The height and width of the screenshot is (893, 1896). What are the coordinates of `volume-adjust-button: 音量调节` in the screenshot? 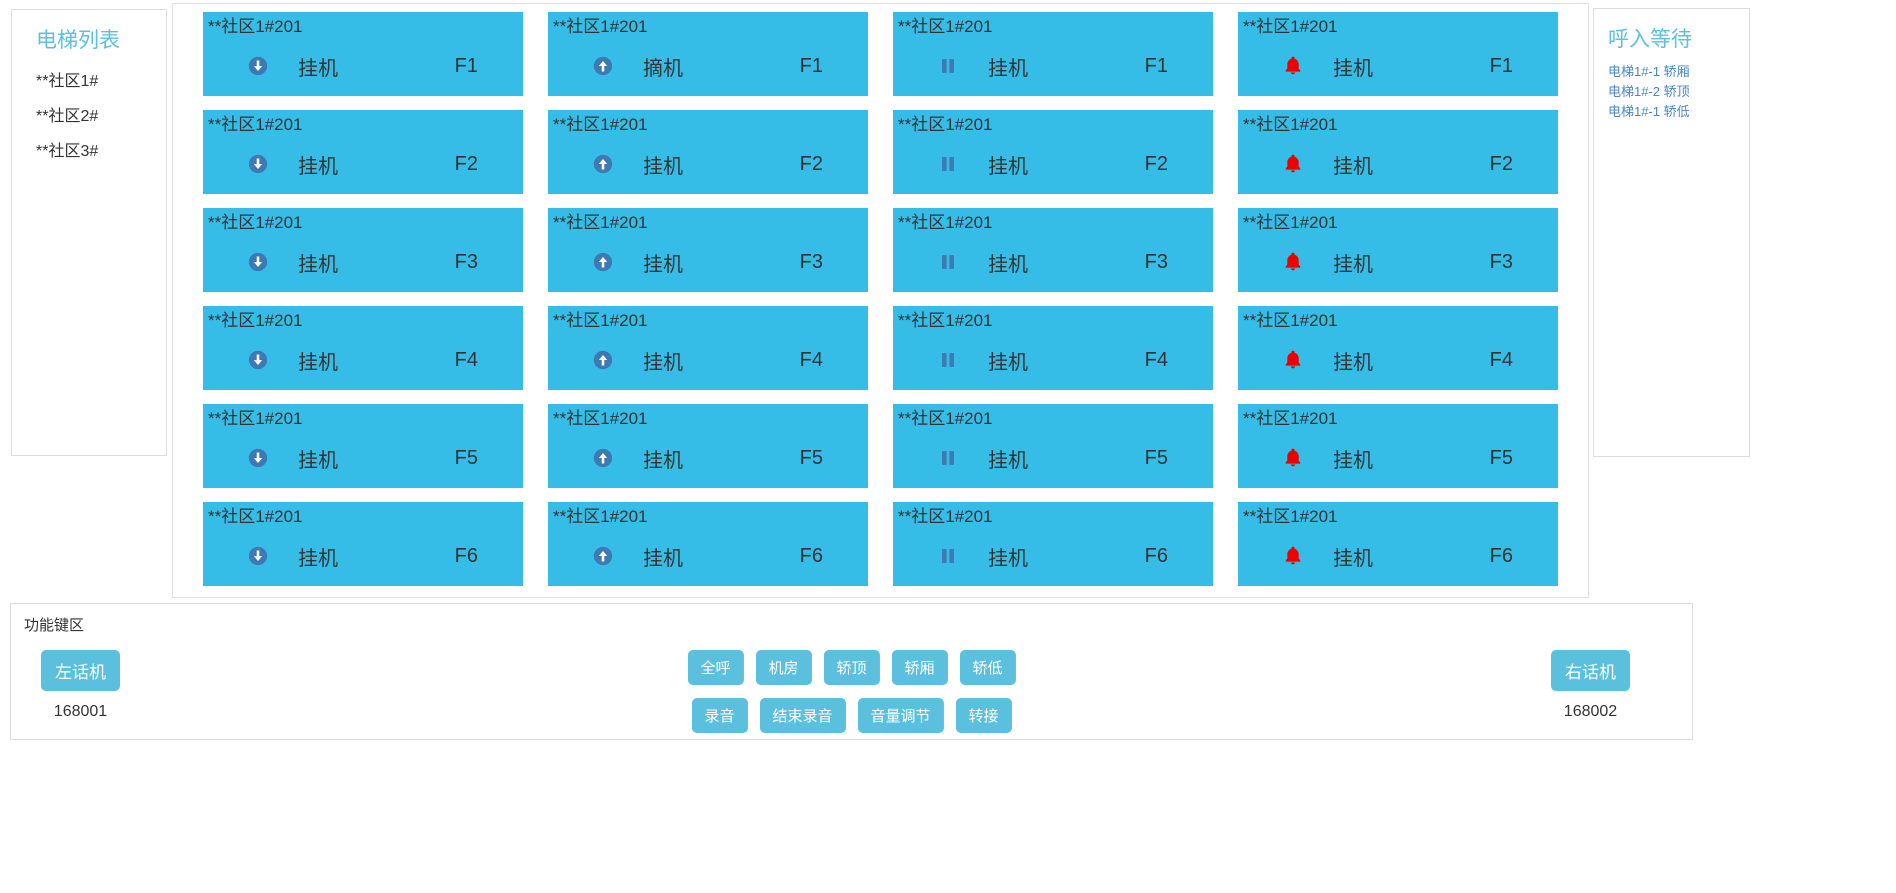 It's located at (900, 715).